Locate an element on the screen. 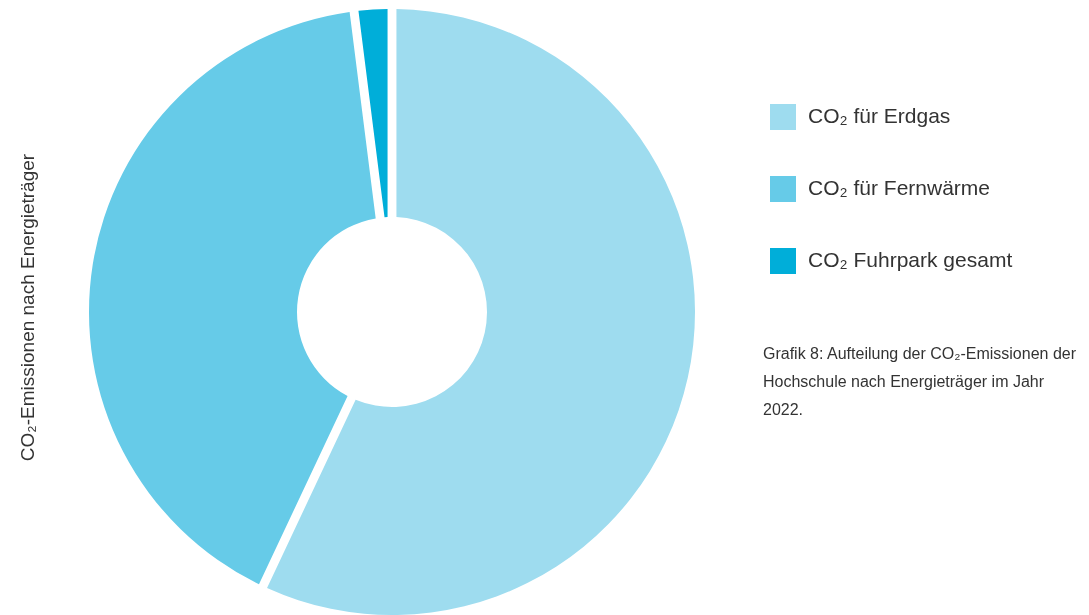 Image resolution: width=1089 pixels, height=615 pixels. legend-label: CO₂ für Erdgas is located at coordinates (879, 115).